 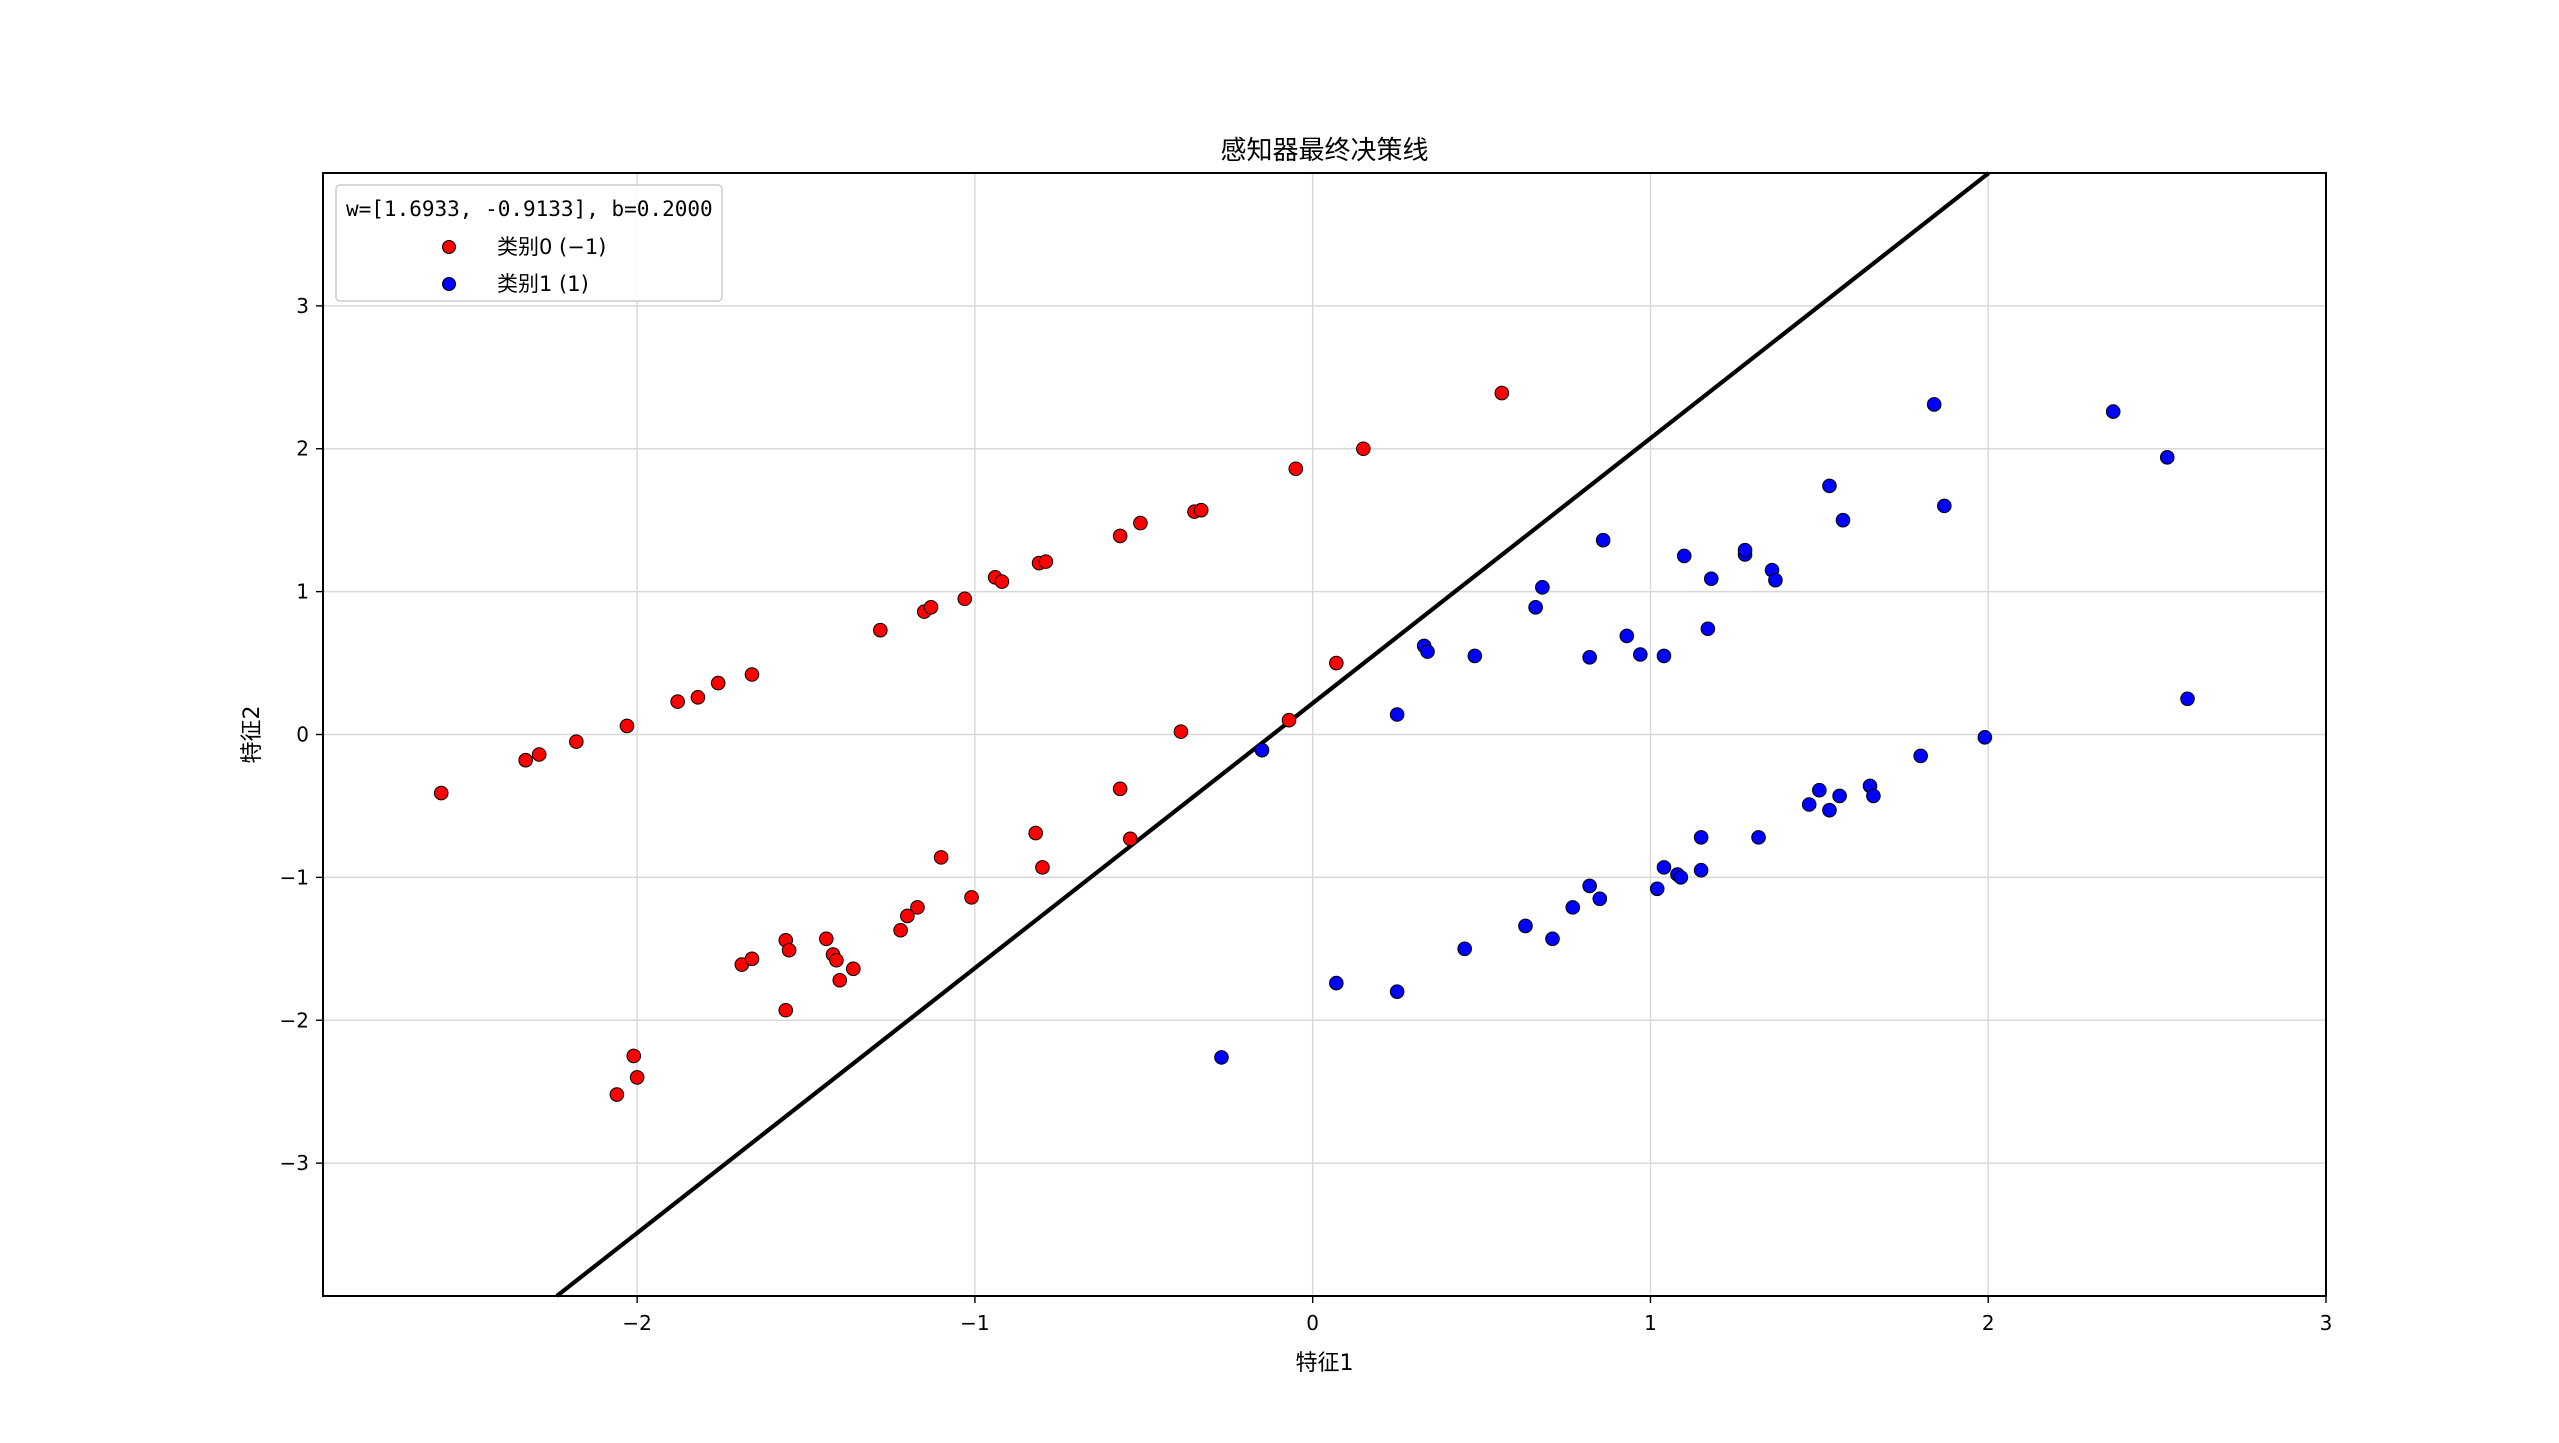 What do you see at coordinates (636, 1323) in the screenshot?
I see `x-tick-label: −2` at bounding box center [636, 1323].